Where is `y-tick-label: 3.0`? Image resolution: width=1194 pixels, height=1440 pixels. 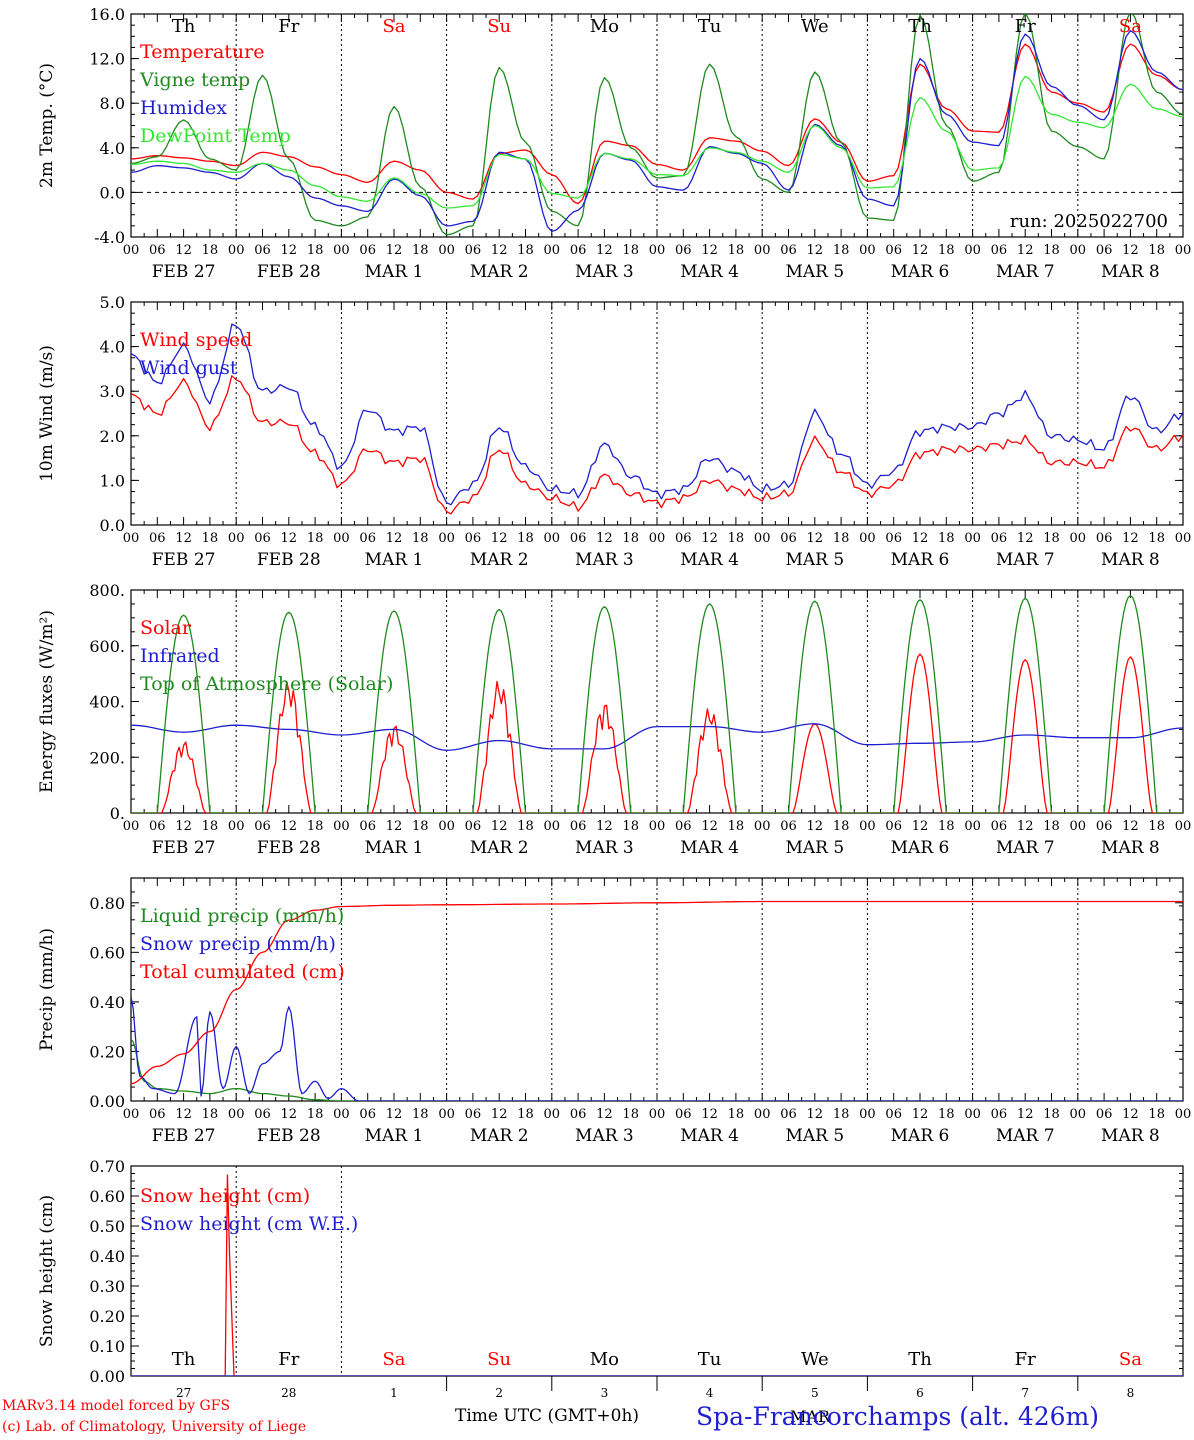
y-tick-label: 3.0 is located at coordinates (112, 391).